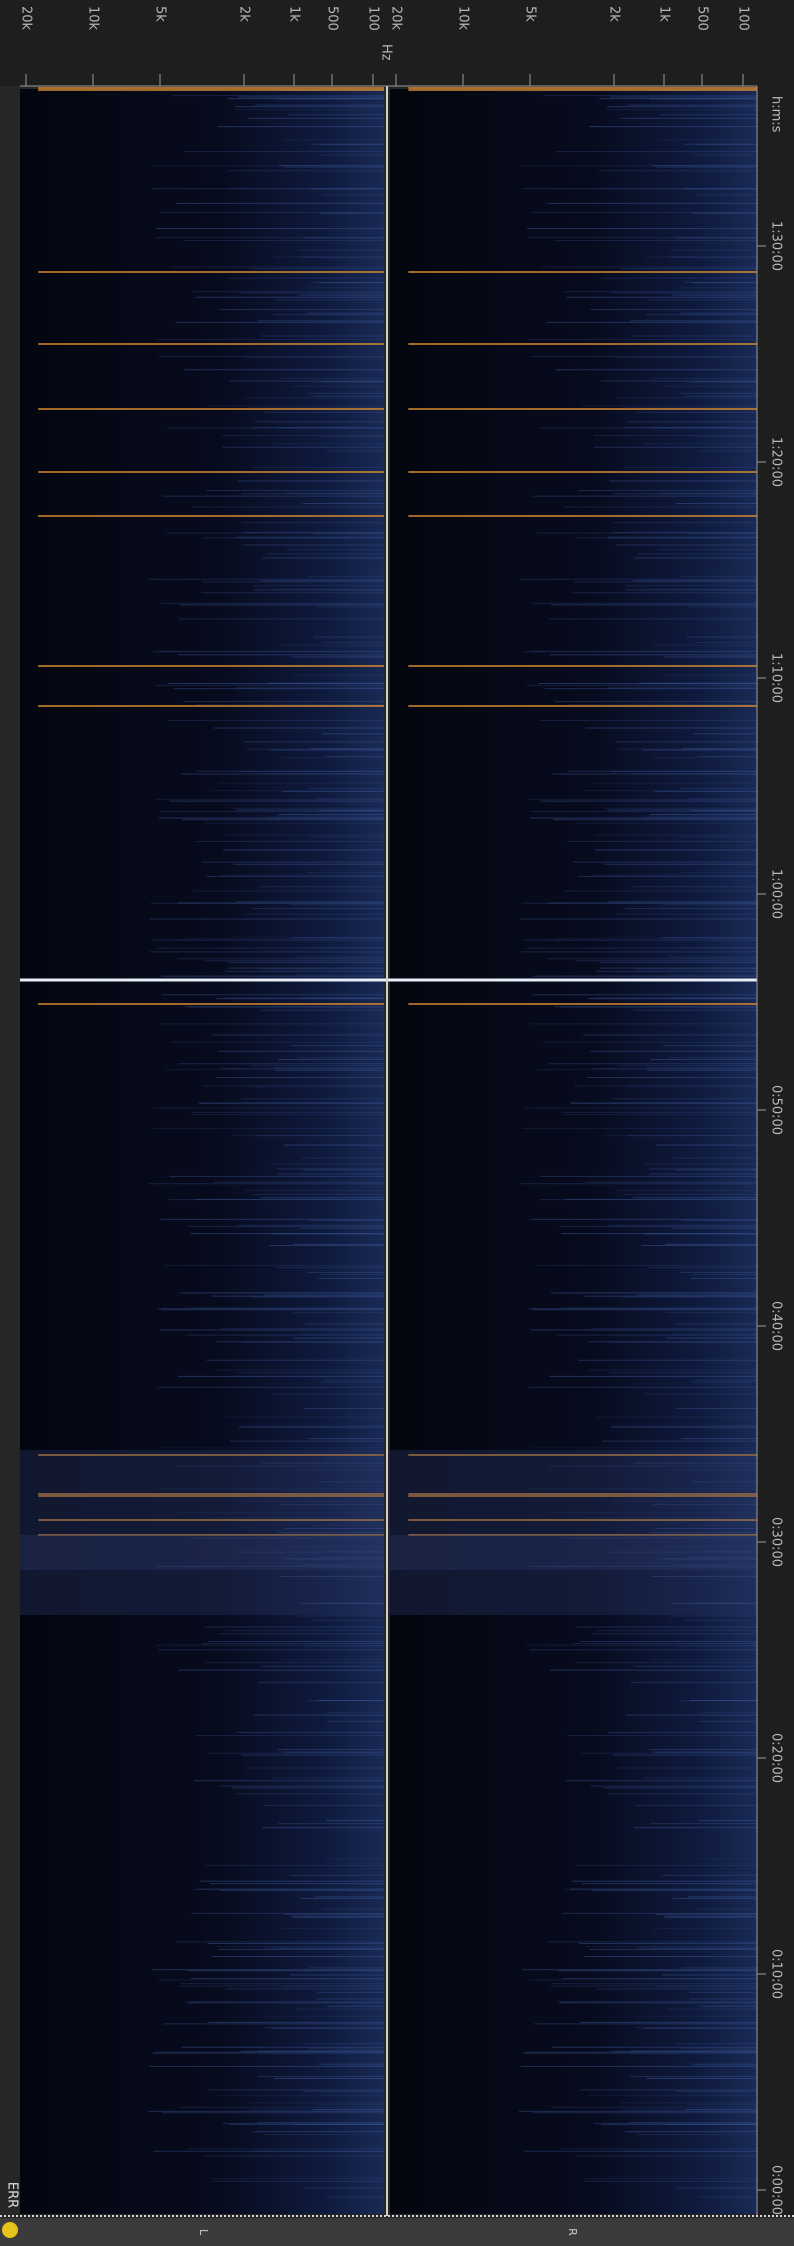 This screenshot has width=794, height=2246. Describe the element at coordinates (12, 2195) in the screenshot. I see `status-text: ERR` at that location.